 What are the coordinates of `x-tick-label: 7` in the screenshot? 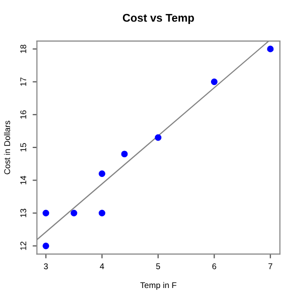 It's located at (270, 266).